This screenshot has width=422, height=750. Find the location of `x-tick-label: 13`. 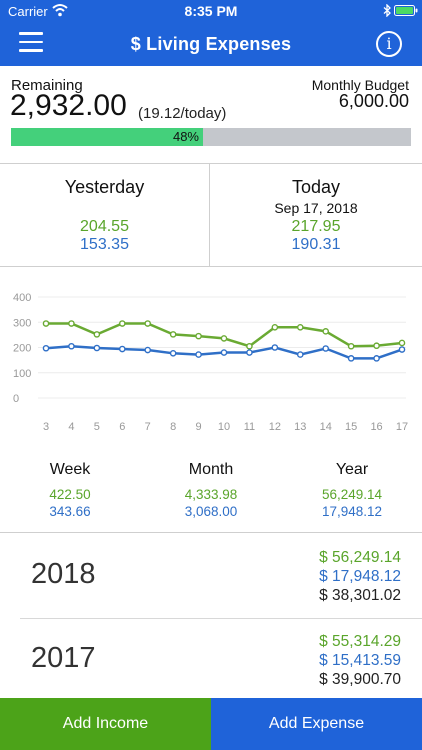

x-tick-label: 13 is located at coordinates (300, 427).